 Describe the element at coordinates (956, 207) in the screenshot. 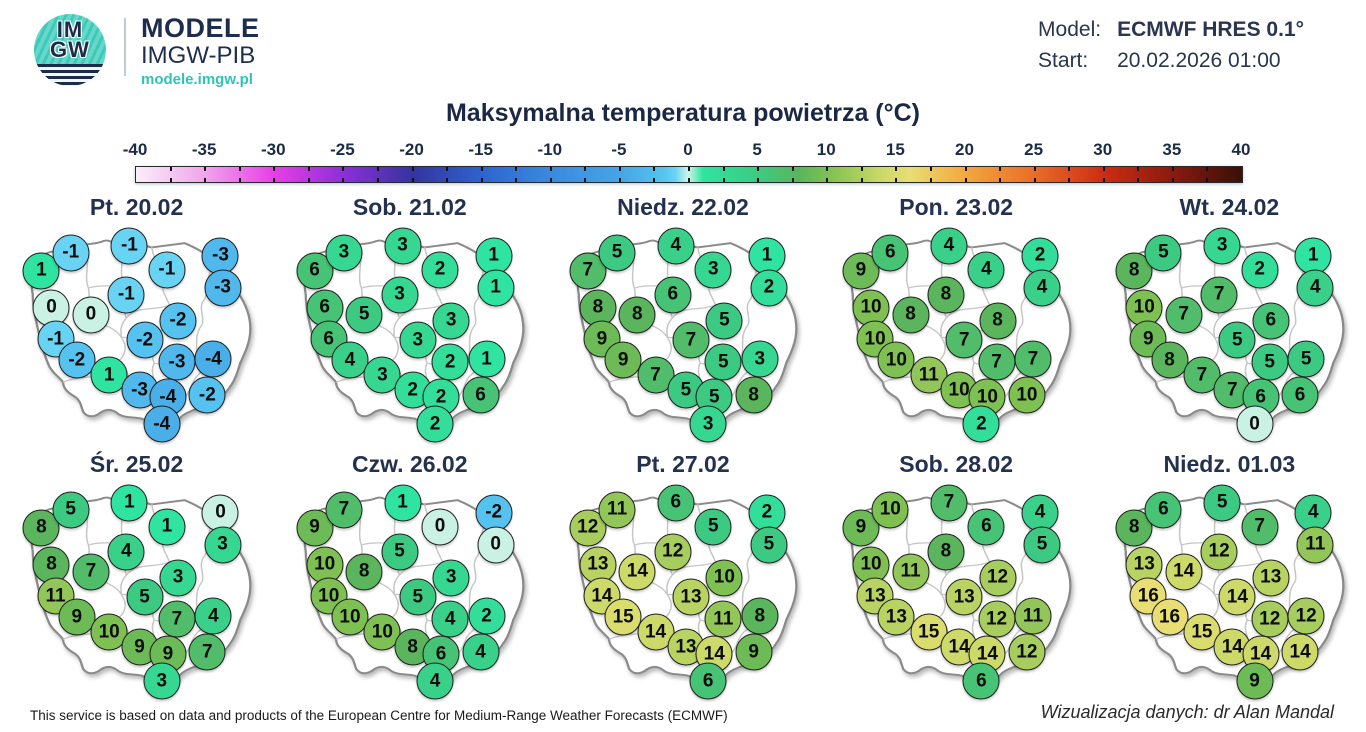

I see `map-day-title: Pon. 23.02` at that location.